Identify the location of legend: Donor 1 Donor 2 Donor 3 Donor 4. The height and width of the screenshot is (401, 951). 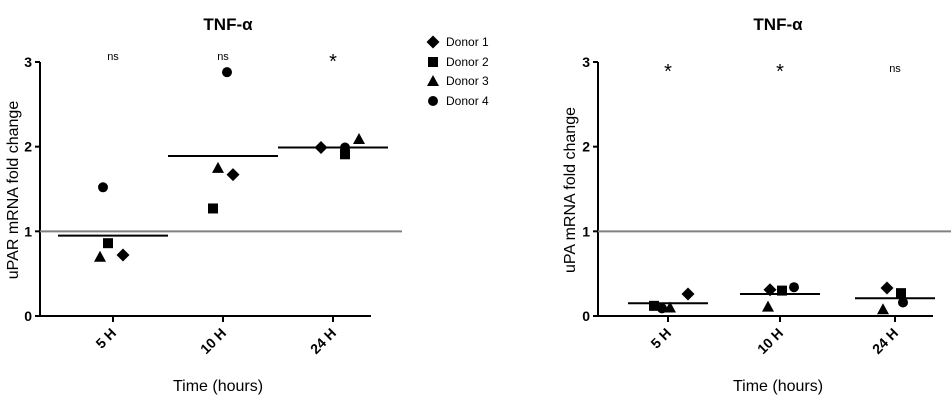
(457, 71).